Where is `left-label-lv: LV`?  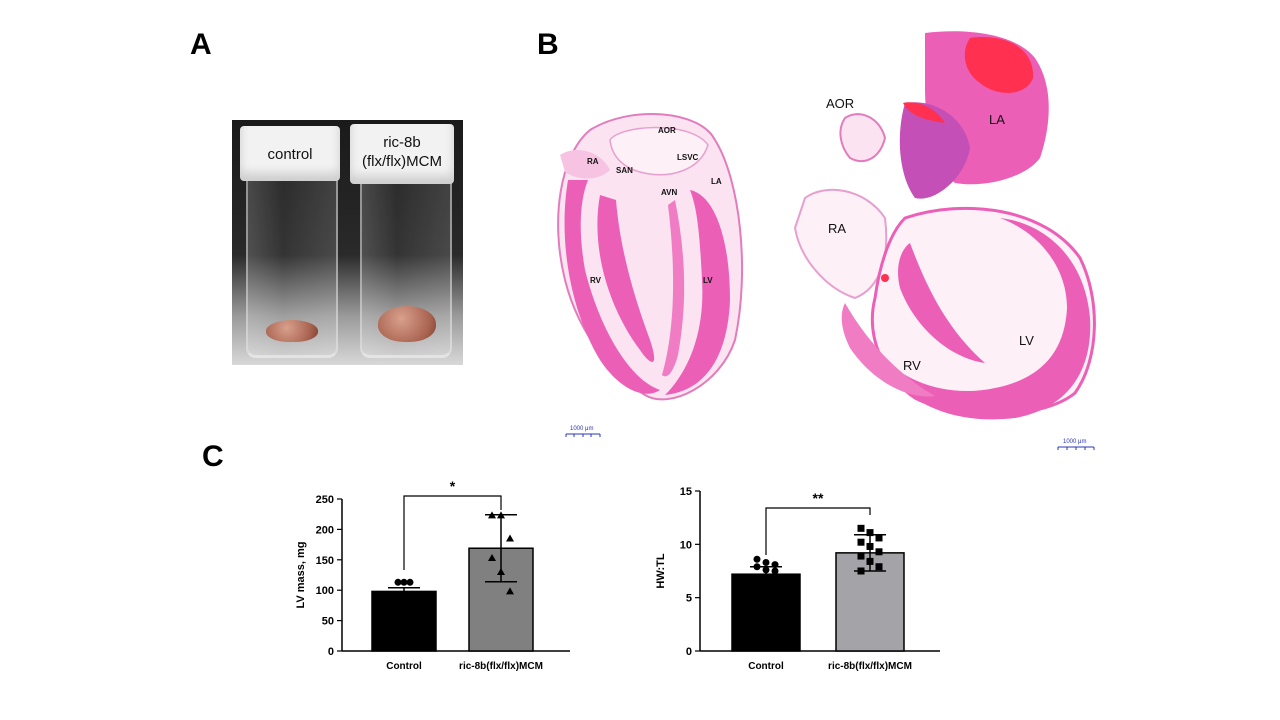 left-label-lv: LV is located at coordinates (708, 280).